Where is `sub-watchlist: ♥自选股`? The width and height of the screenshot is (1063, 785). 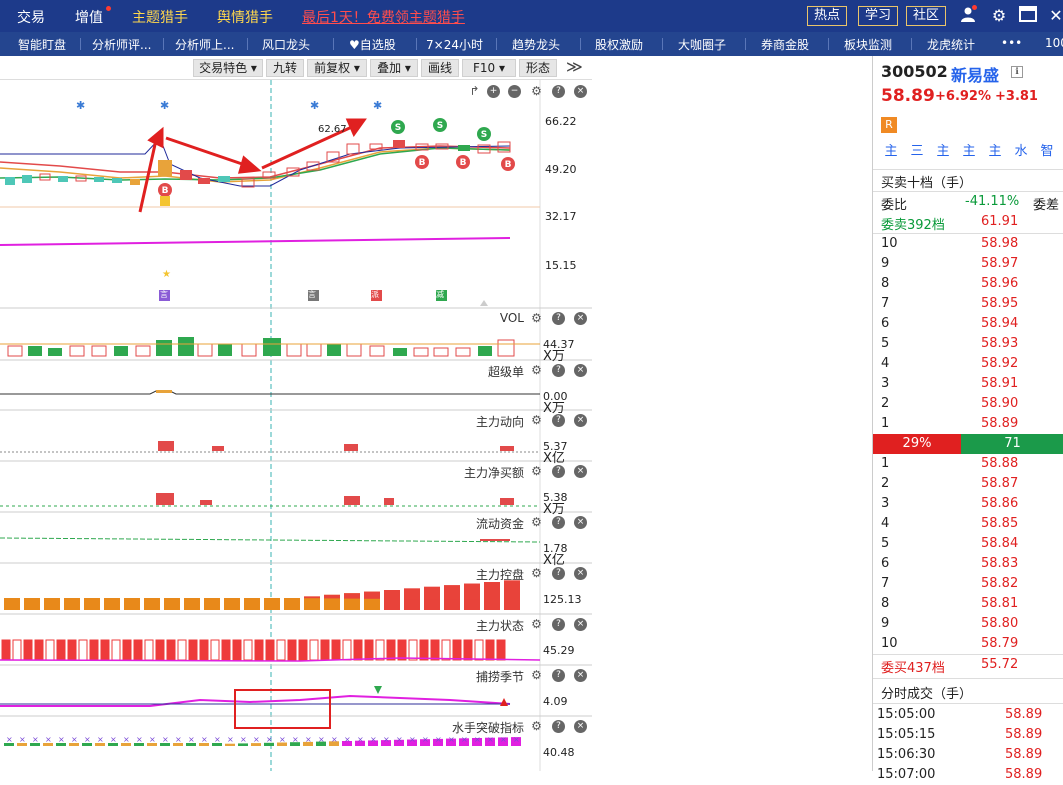 sub-watchlist: ♥自选股 is located at coordinates (372, 44).